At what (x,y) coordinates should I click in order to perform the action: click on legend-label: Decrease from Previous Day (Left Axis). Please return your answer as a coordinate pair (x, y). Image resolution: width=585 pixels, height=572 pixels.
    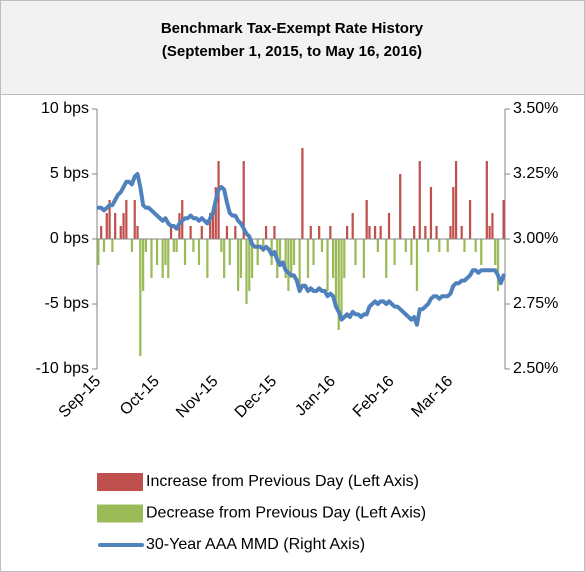
    Looking at the image, I should click on (286, 513).